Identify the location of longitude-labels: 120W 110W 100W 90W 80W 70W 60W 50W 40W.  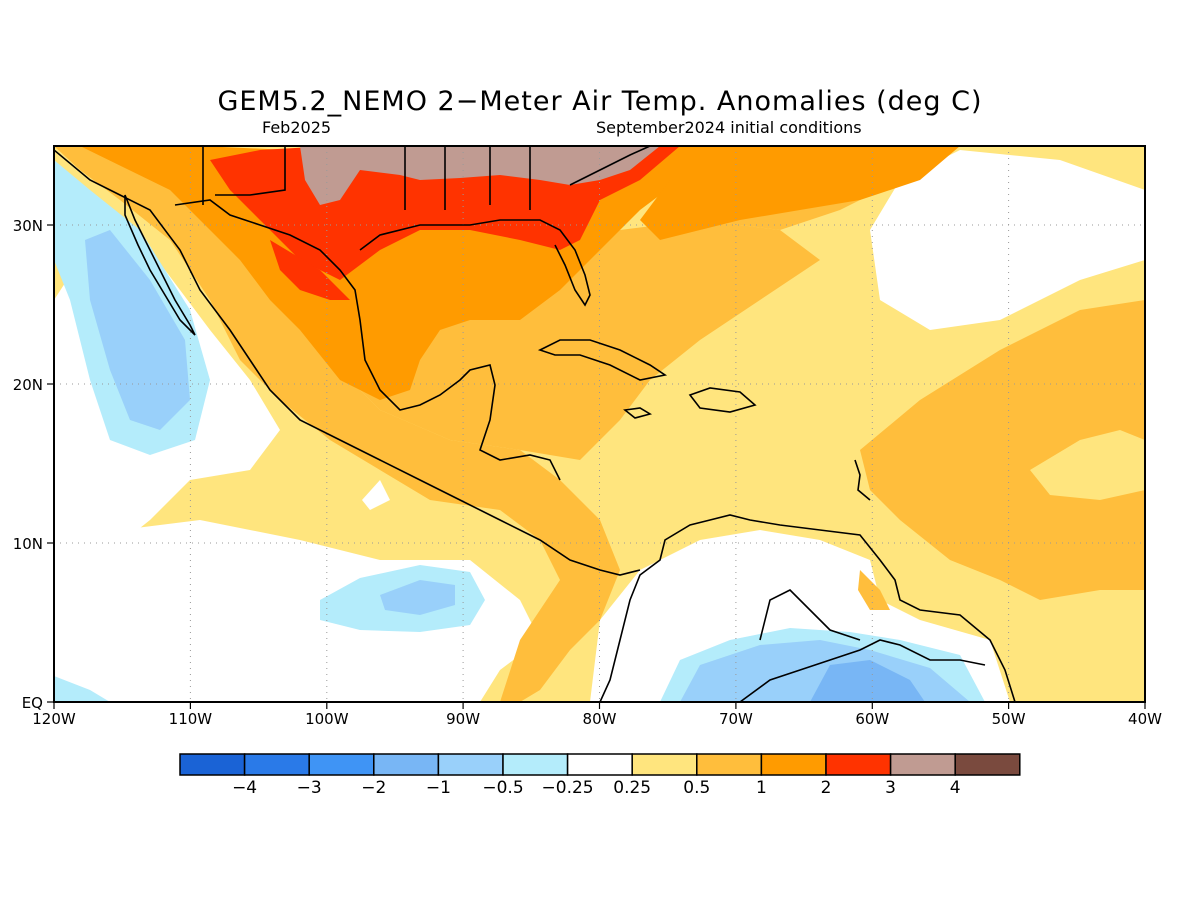
(597, 719).